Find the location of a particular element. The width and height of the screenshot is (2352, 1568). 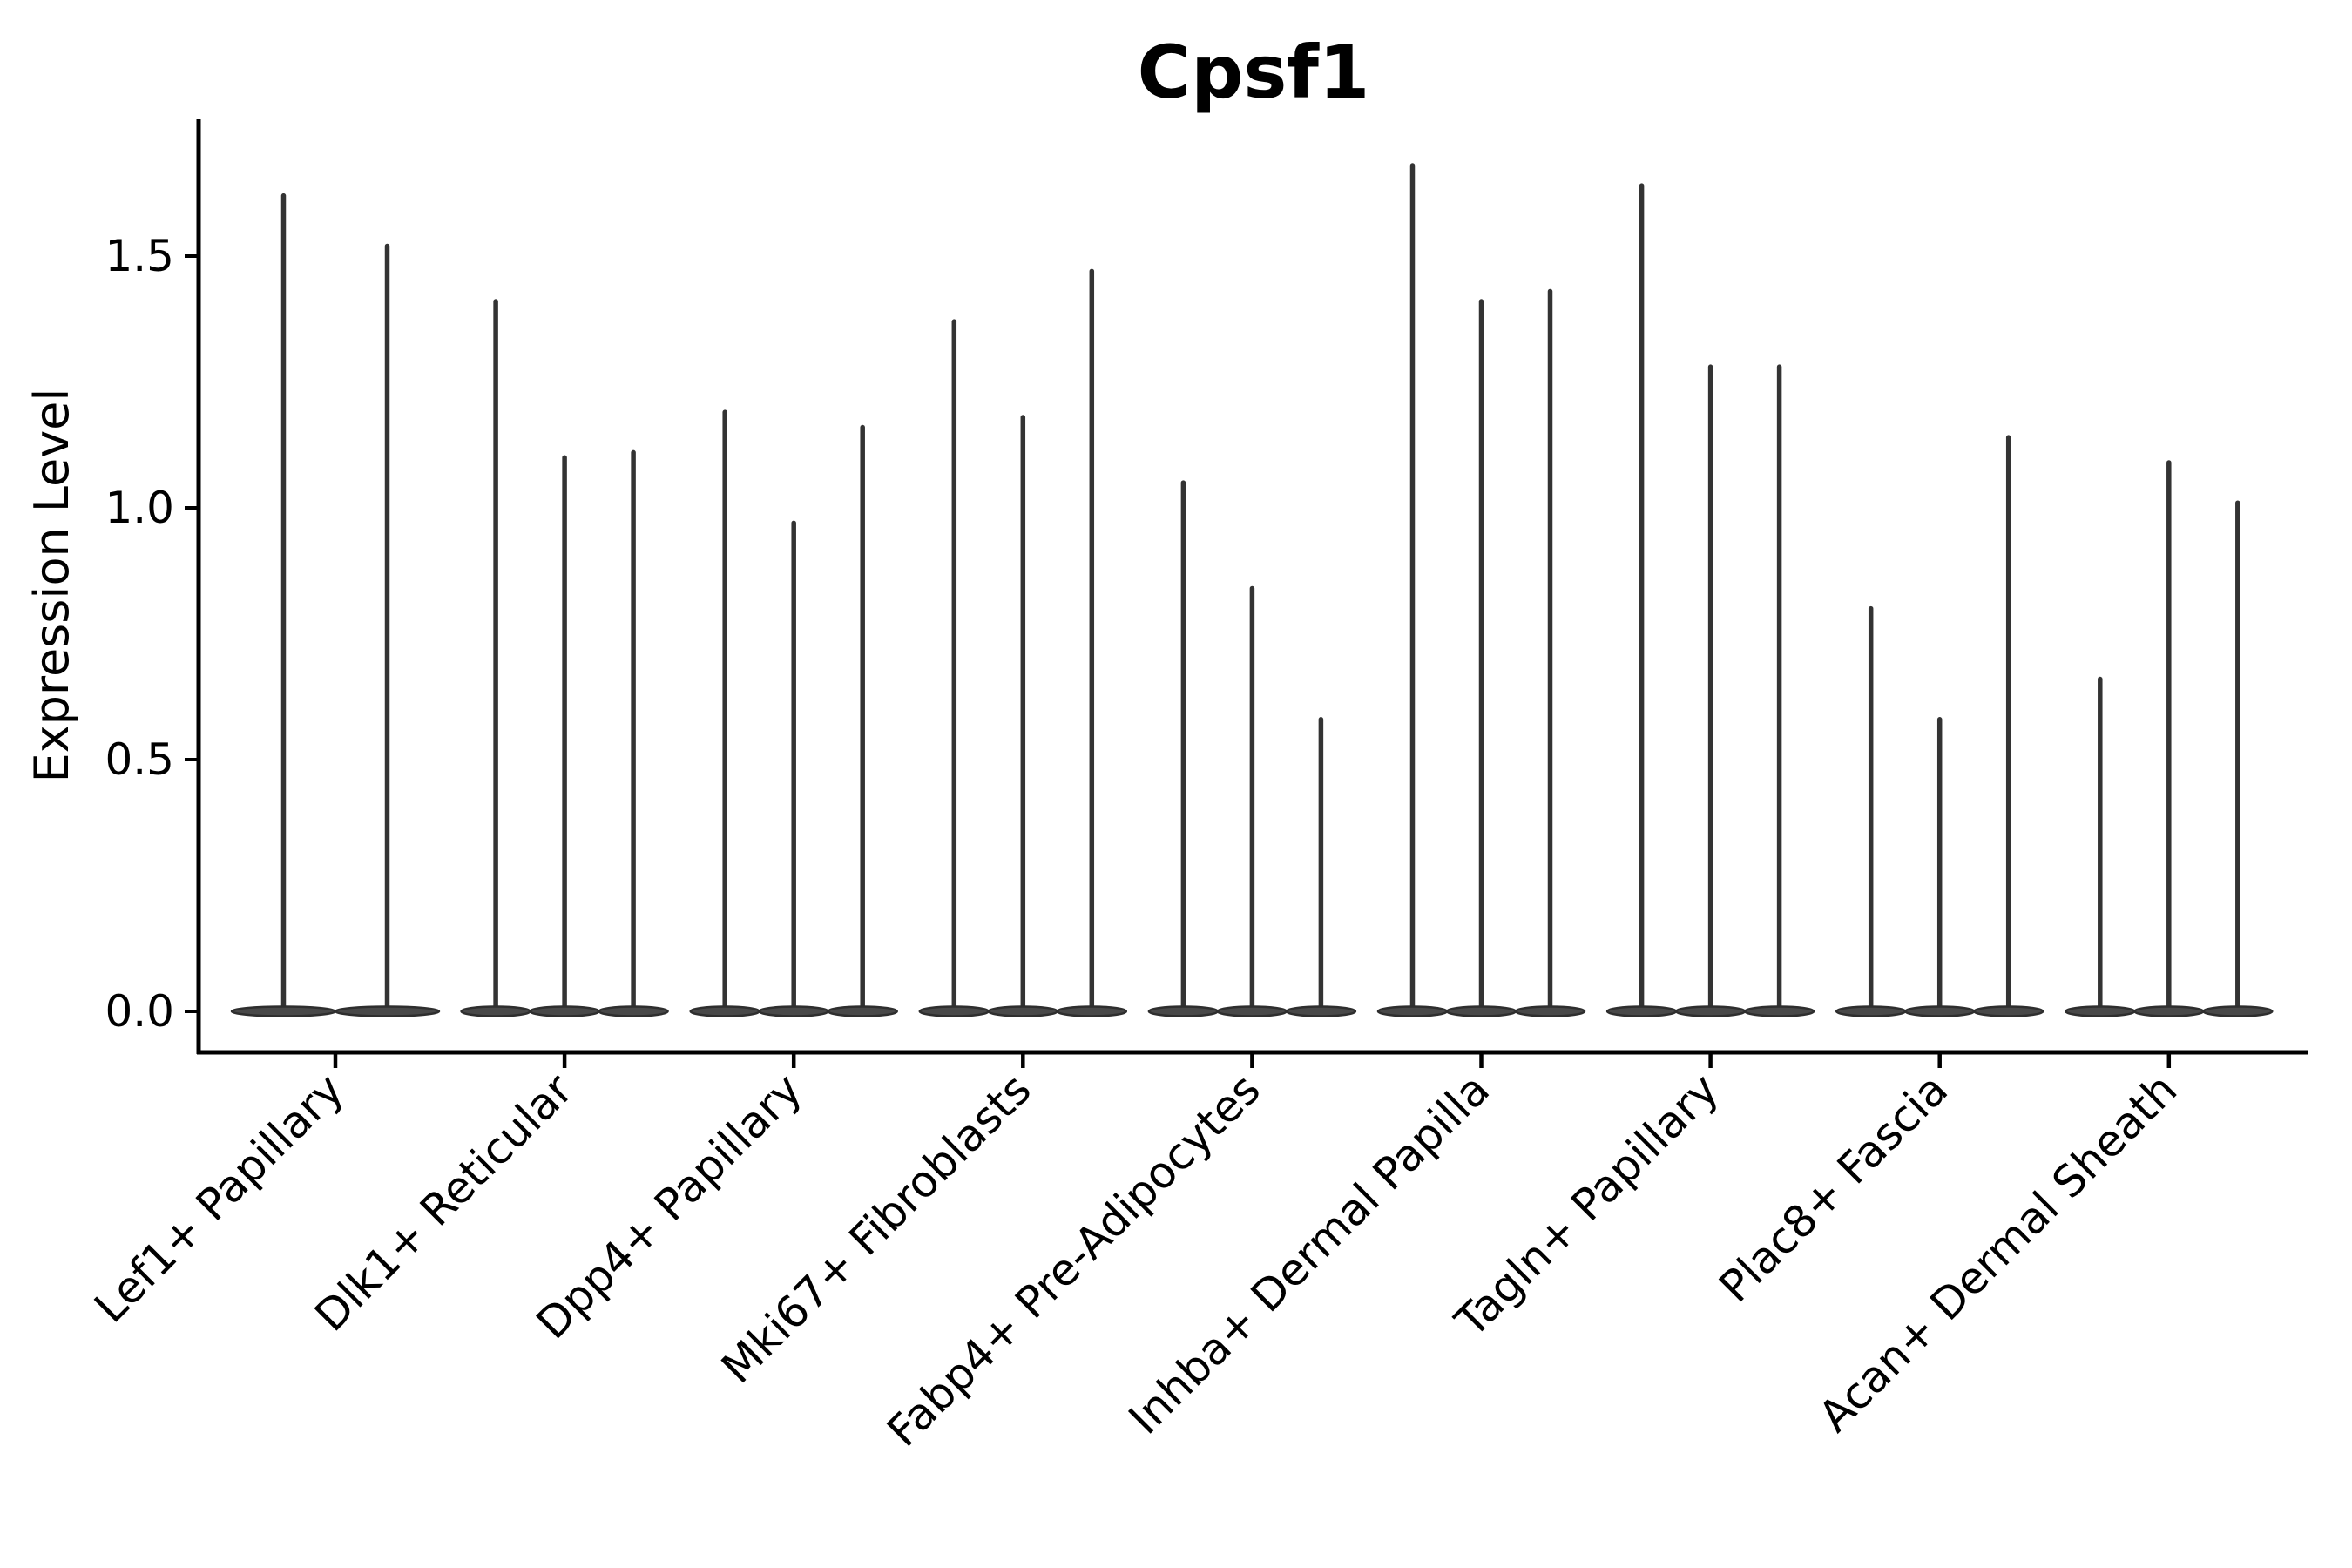

y-axis-label: Expression Level is located at coordinates (52, 586).